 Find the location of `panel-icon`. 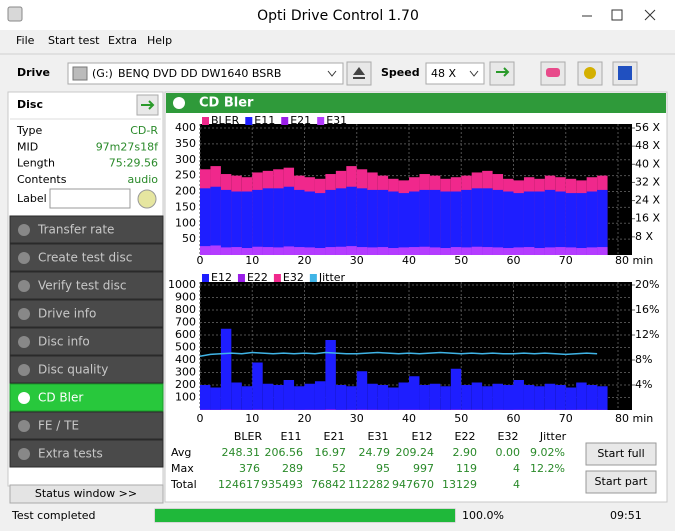

panel-icon is located at coordinates (179, 103).